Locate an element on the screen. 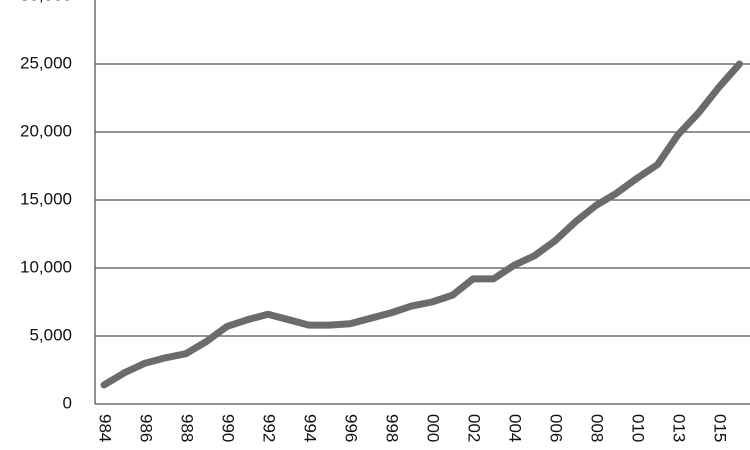 The width and height of the screenshot is (750, 450). x-tick-label: 002 is located at coordinates (474, 428).